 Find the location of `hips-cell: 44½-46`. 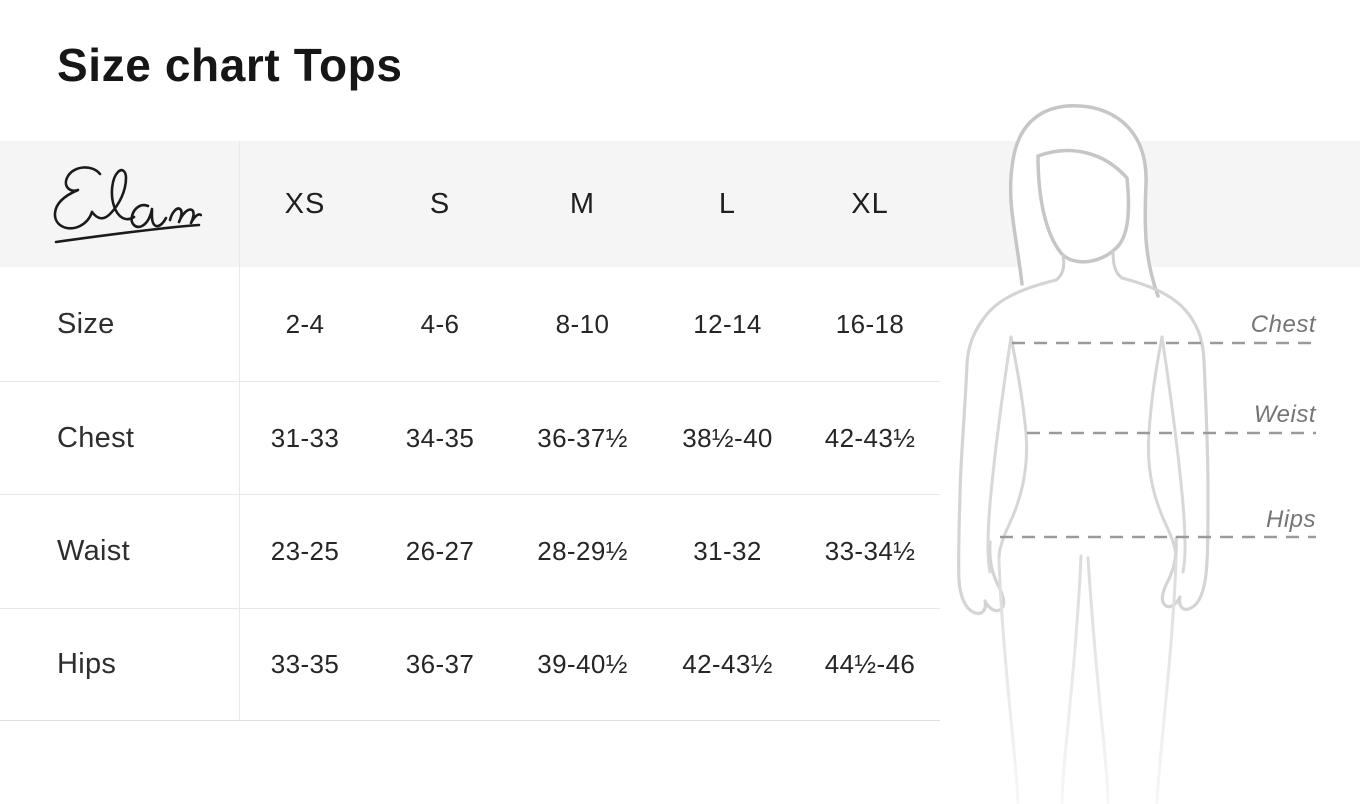

hips-cell: 44½-46 is located at coordinates (870, 664).